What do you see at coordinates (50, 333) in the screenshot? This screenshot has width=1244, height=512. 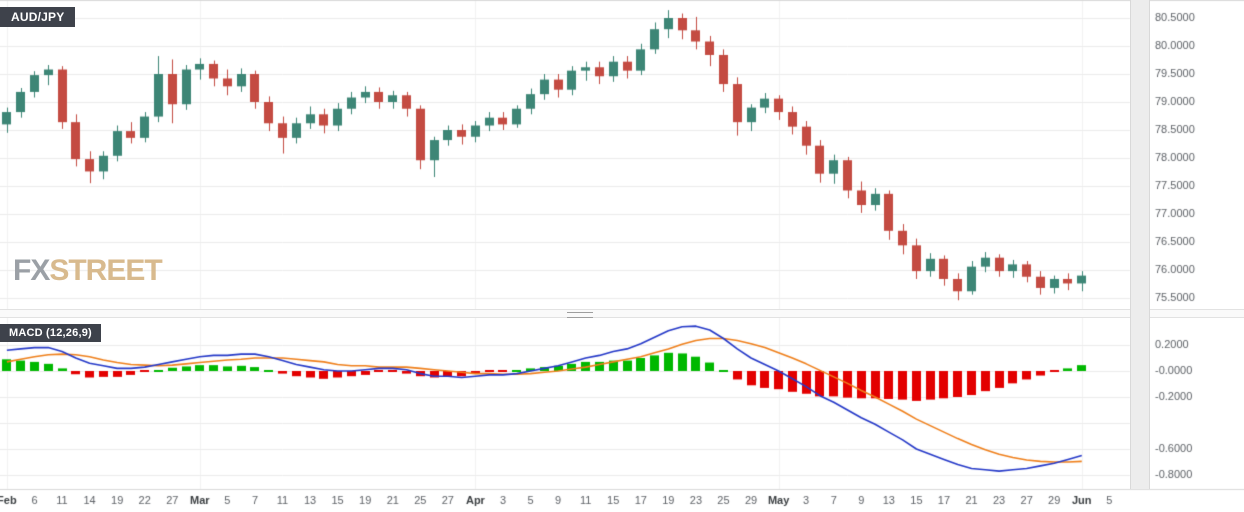 I see `macd-indicator-badge: MACD (12,26,9)` at bounding box center [50, 333].